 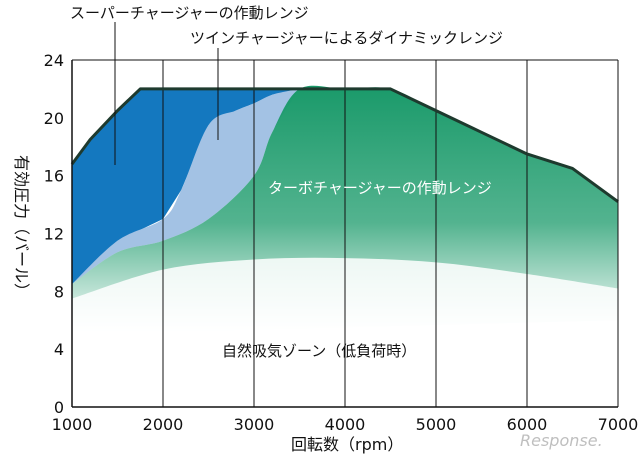 I want to click on y-tick-16: 16, so click(x=54, y=176).